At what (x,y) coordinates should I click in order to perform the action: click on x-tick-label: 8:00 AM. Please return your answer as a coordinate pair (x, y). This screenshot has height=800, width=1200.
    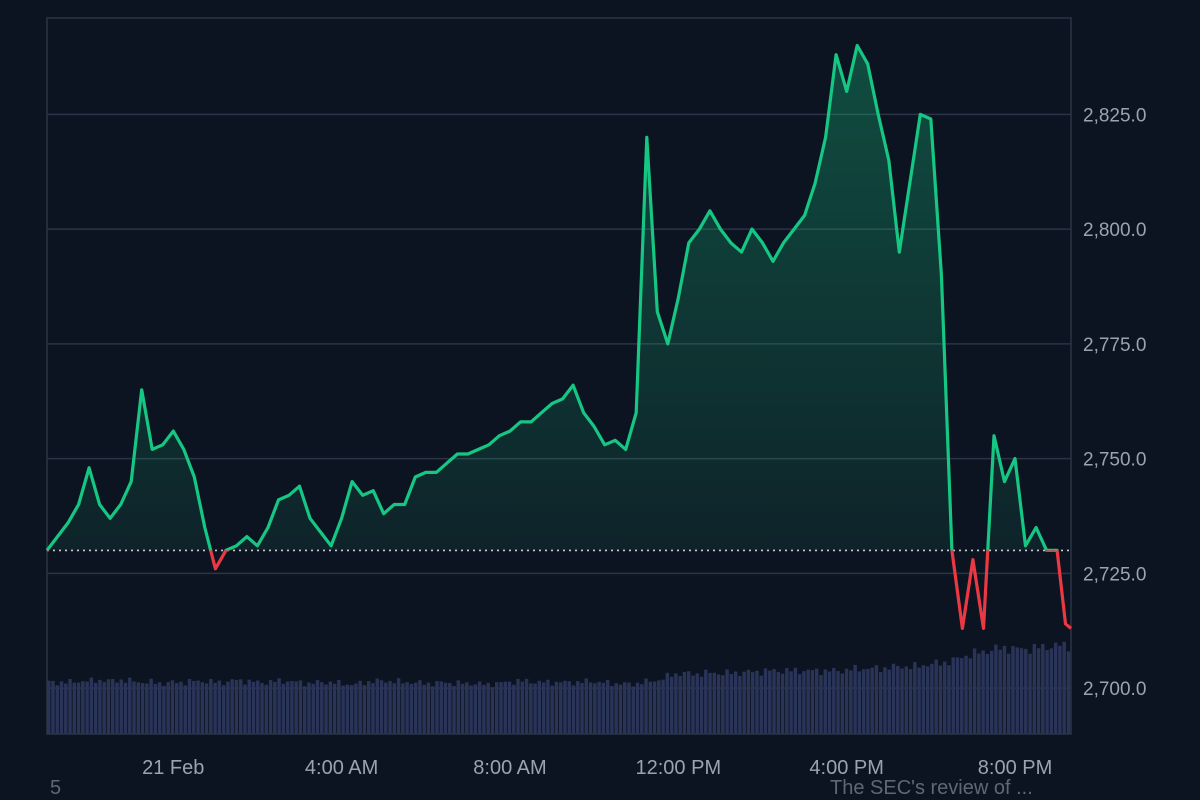
    Looking at the image, I should click on (509, 768).